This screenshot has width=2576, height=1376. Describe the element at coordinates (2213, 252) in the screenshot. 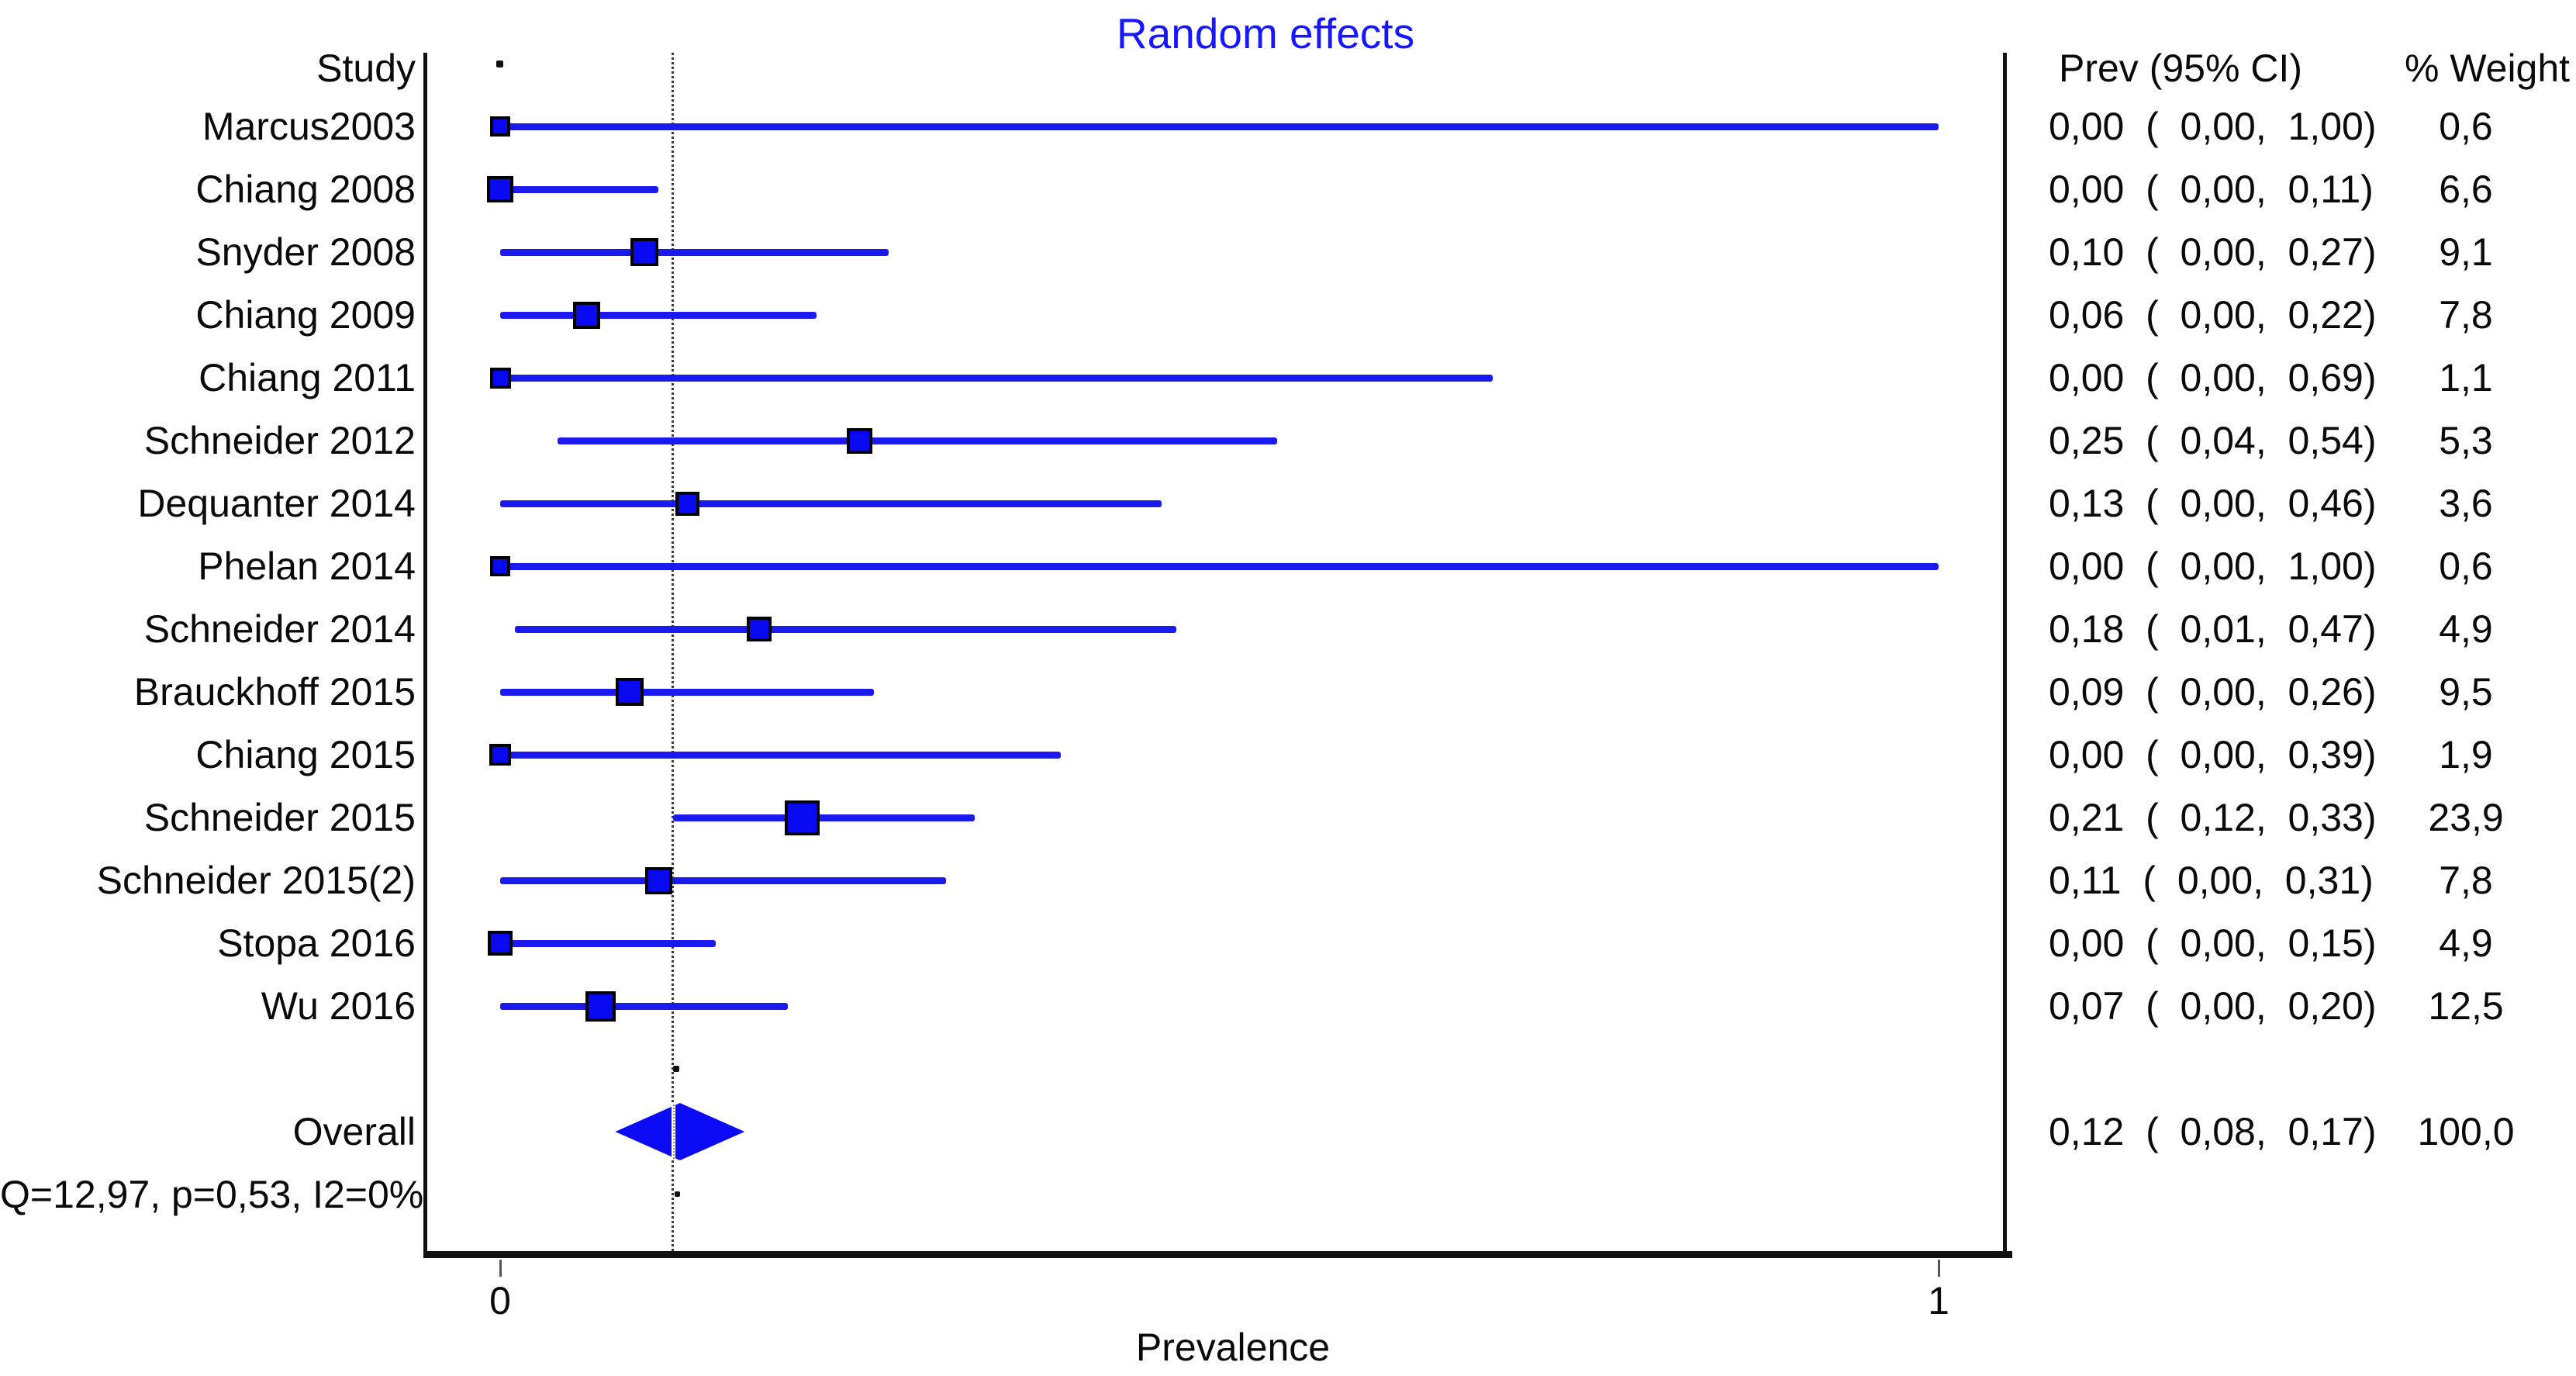

I see `ci-value: 0,10 ( 0,00, 0,27)` at that location.